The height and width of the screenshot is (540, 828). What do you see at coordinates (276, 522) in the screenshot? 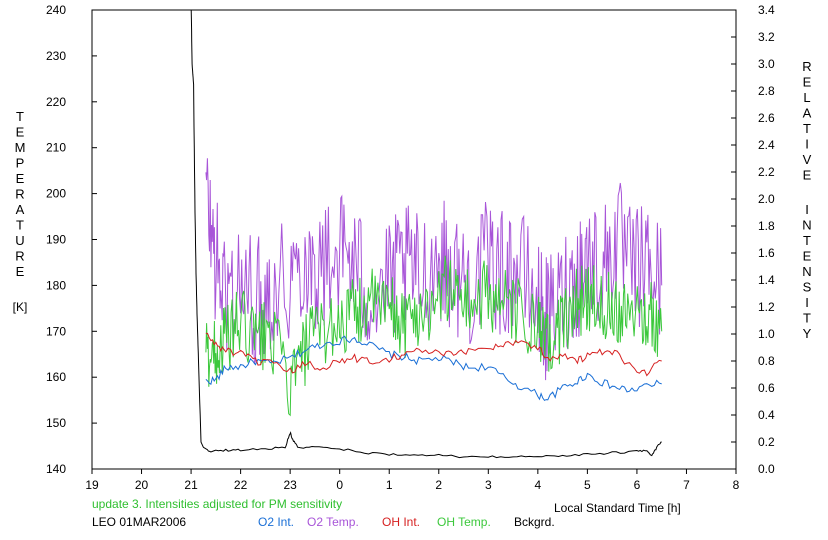
I see `legend-o2-int: O2 Int.` at bounding box center [276, 522].